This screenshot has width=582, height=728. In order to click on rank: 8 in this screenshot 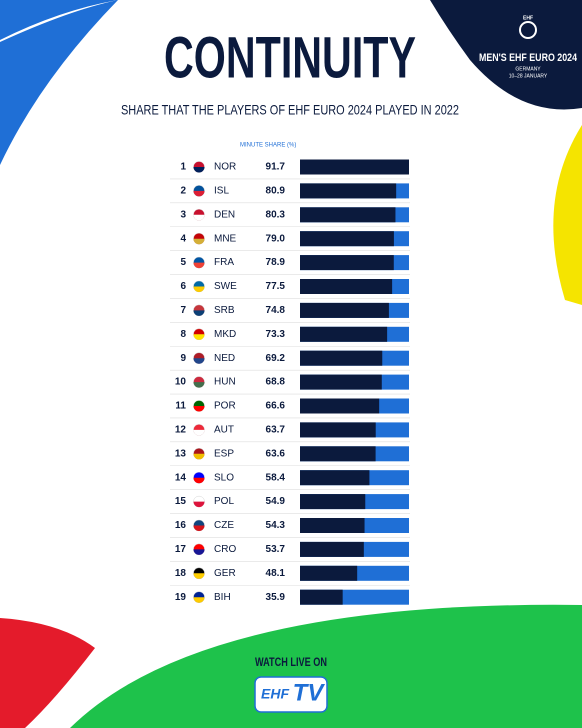, I will do `click(183, 334)`.